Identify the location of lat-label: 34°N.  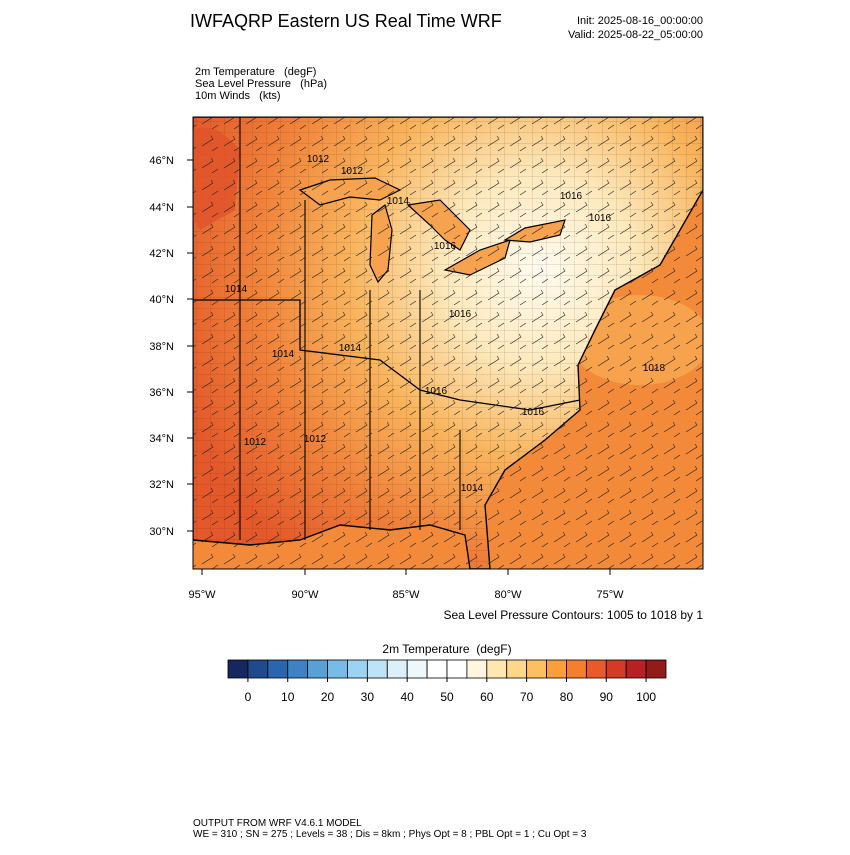
(161, 439).